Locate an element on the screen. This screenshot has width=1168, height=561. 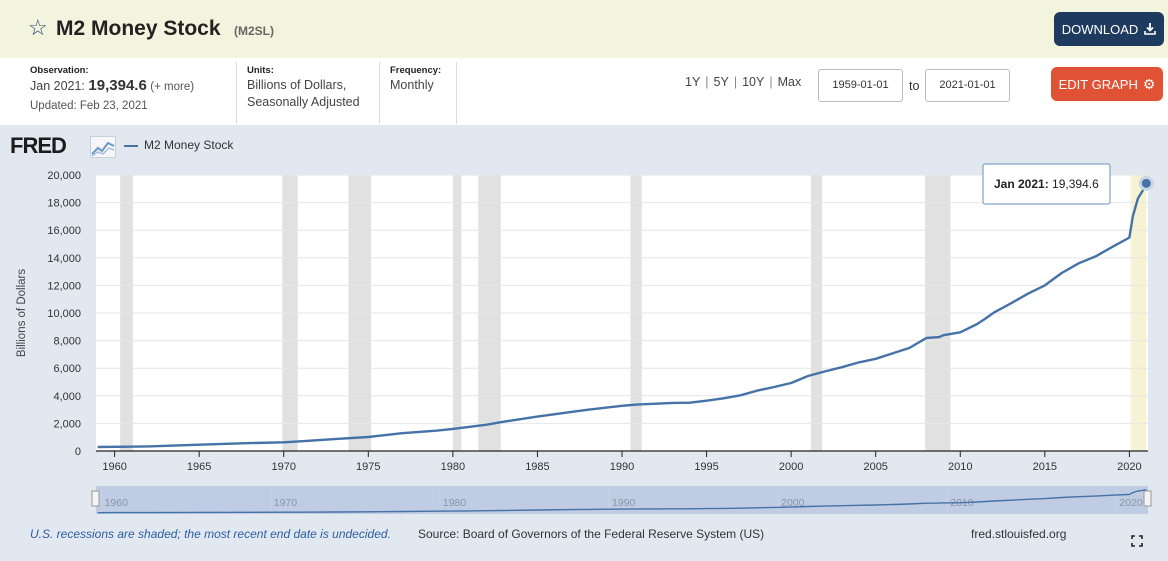
updated-date: Updated: Feb 23, 2021 is located at coordinates (89, 106).